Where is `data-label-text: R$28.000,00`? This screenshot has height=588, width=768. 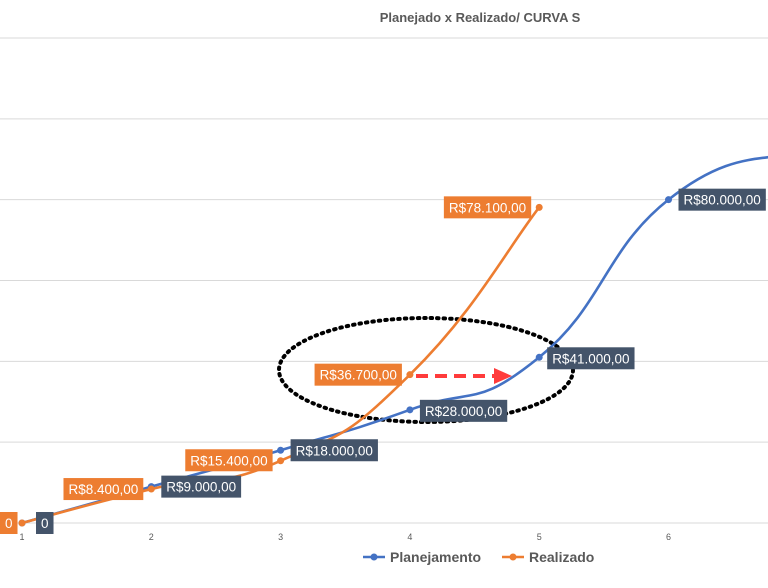 data-label-text: R$28.000,00 is located at coordinates (463, 411).